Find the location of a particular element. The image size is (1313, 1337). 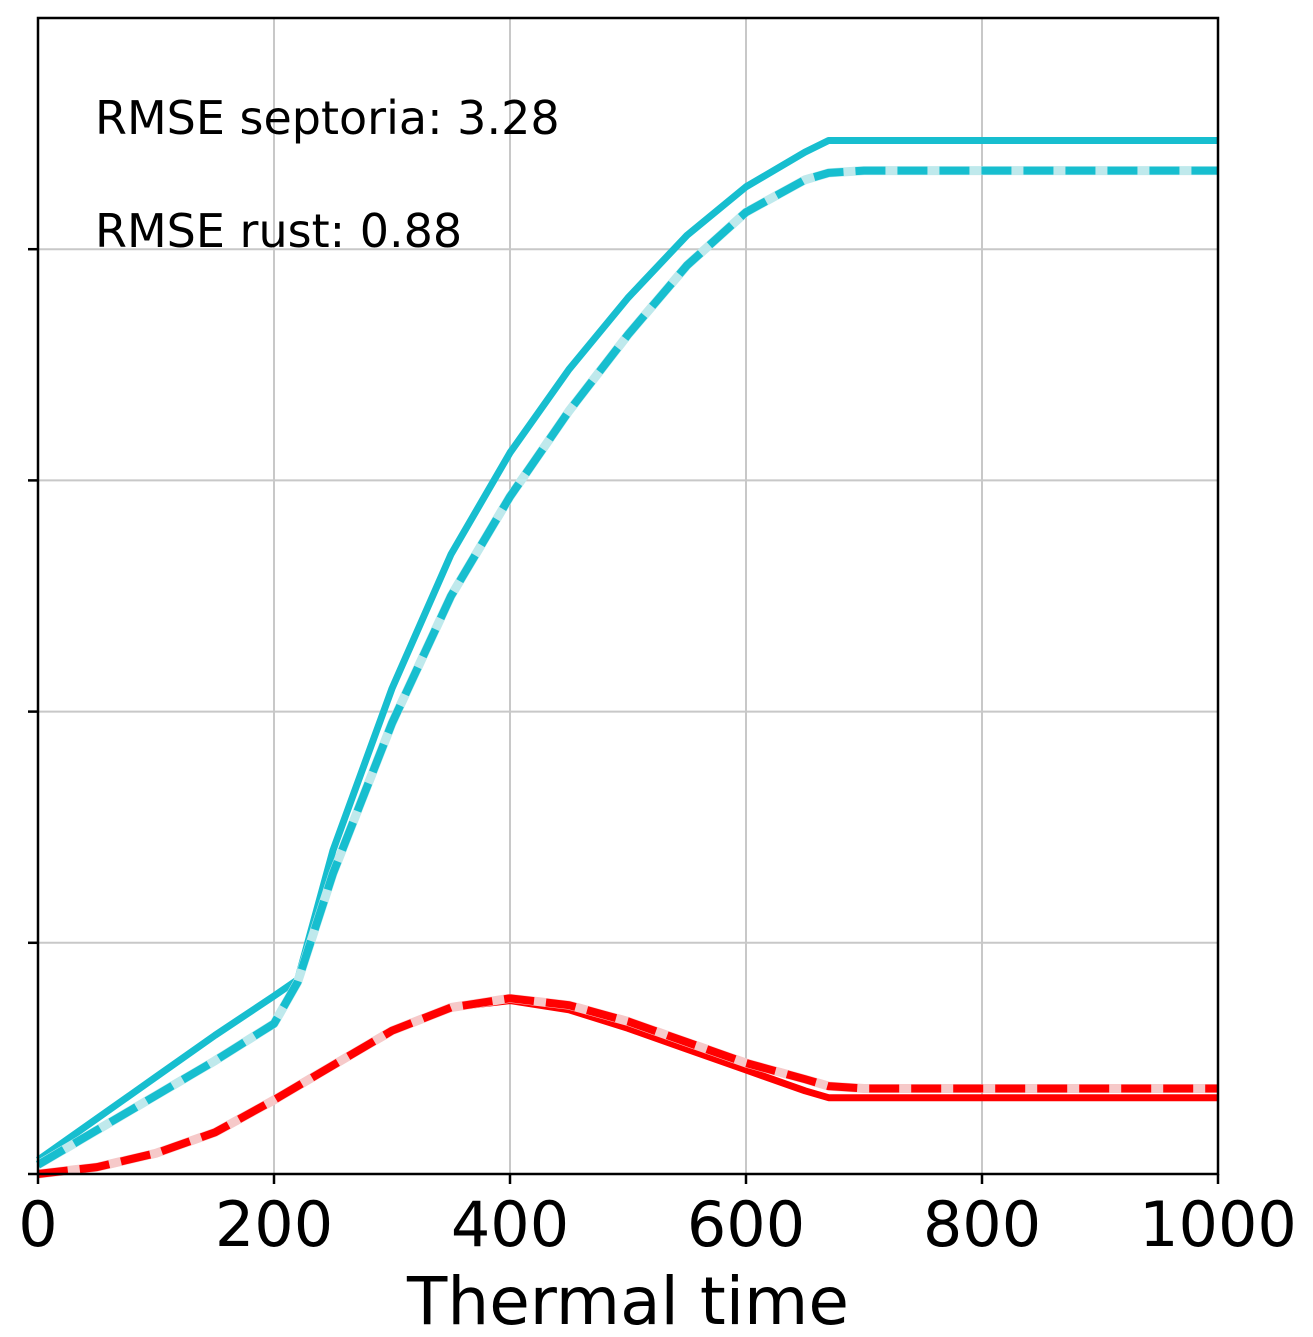

x-tick-label: 1000 is located at coordinates (1218, 1224).